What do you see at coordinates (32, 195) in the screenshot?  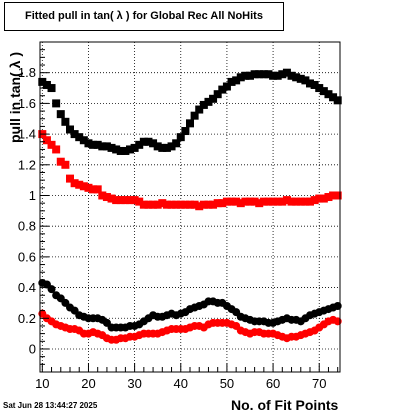 I see `y-tick-label: 1` at bounding box center [32, 195].